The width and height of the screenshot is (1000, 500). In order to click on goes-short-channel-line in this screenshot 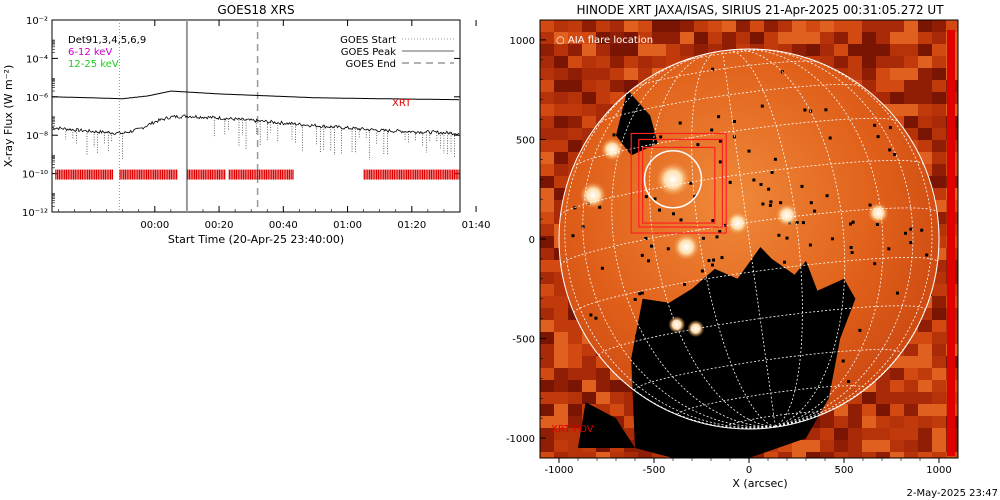, I will do `click(256, 125)`.